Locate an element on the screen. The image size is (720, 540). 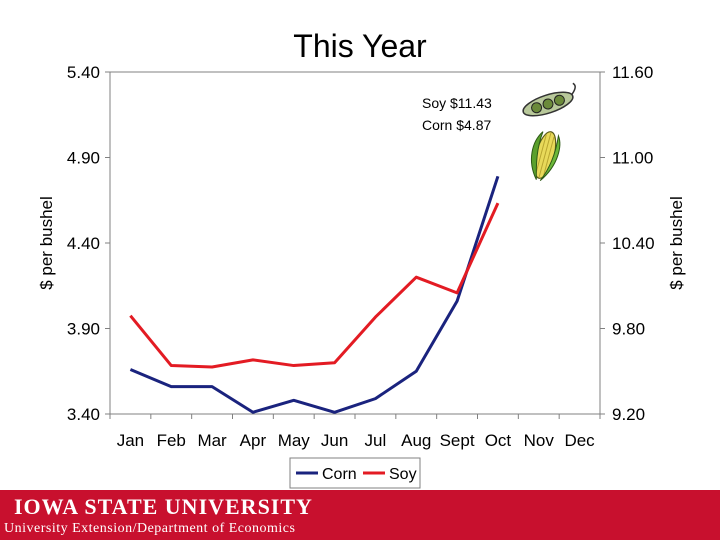
x-tick-label: Jul is located at coordinates (376, 440).